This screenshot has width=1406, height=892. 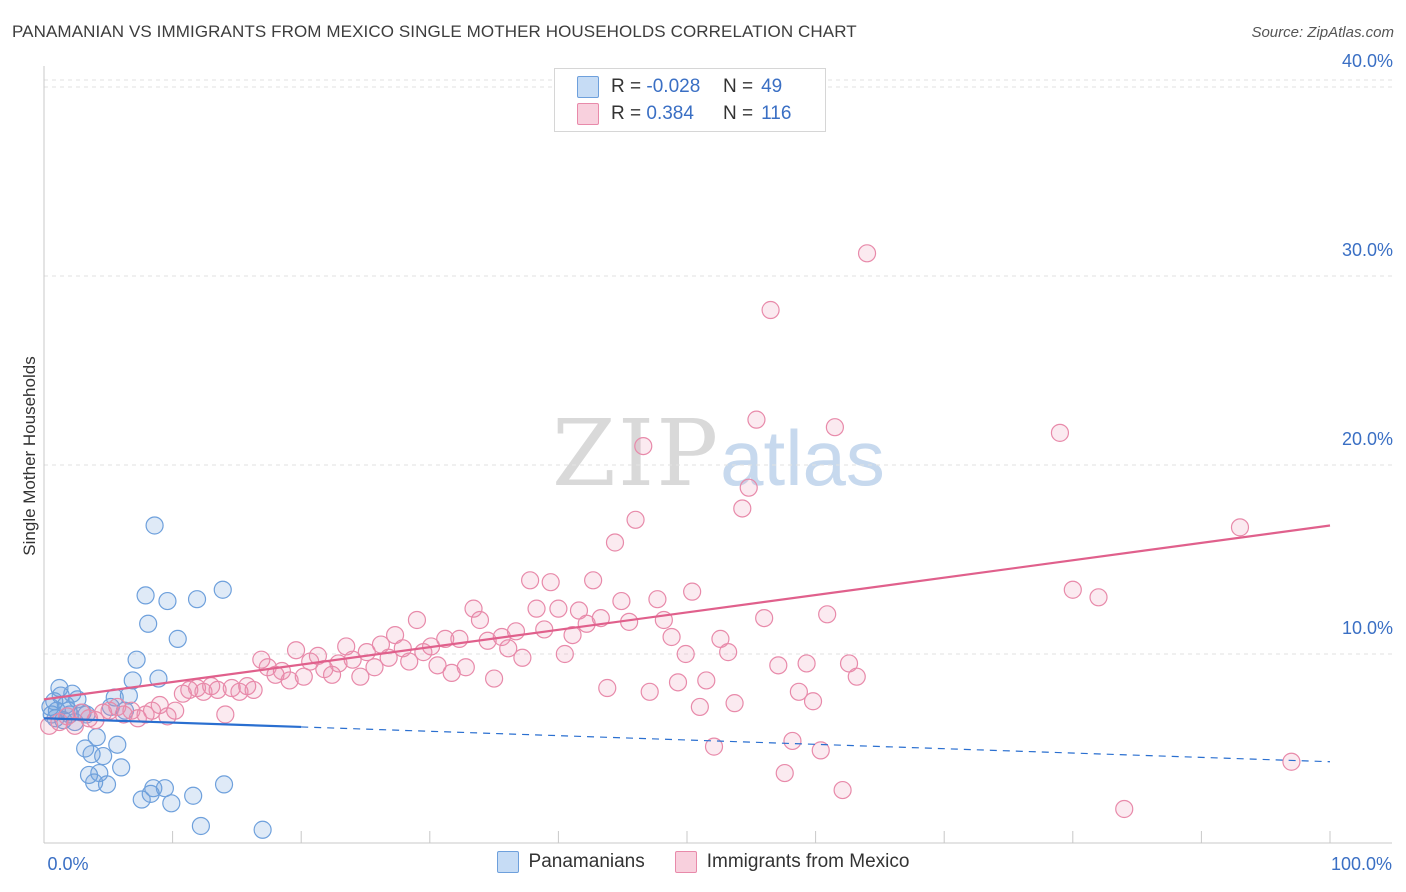 What do you see at coordinates (685, 862) in the screenshot?
I see `legend-swatch-pink` at bounding box center [685, 862].